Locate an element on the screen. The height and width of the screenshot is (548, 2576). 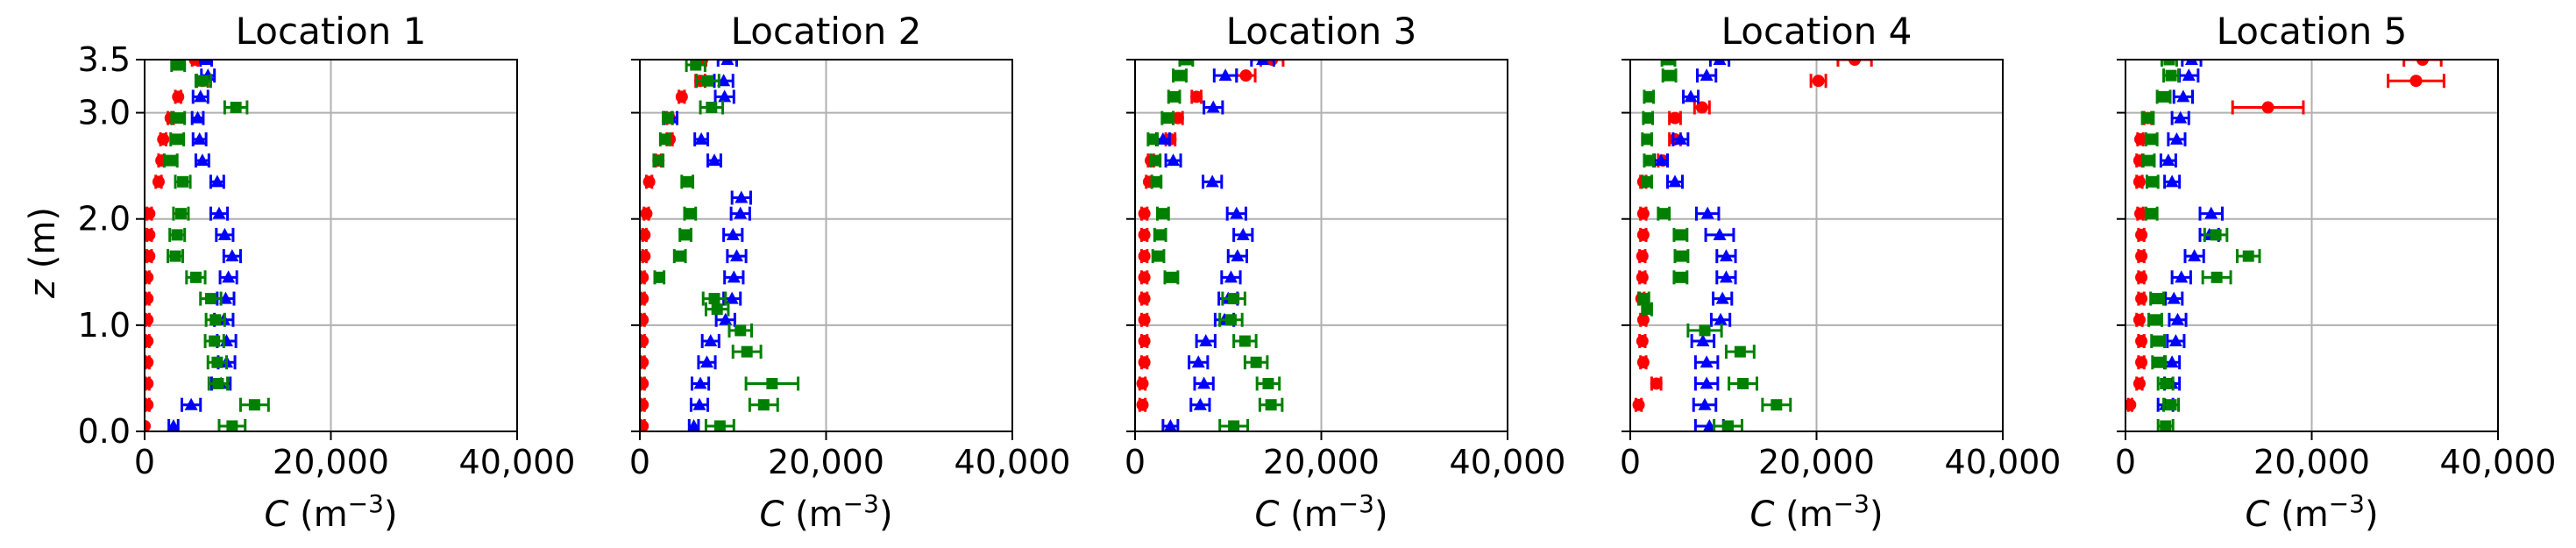
x-axis-label-symbol: C is located at coordinates (772, 515).